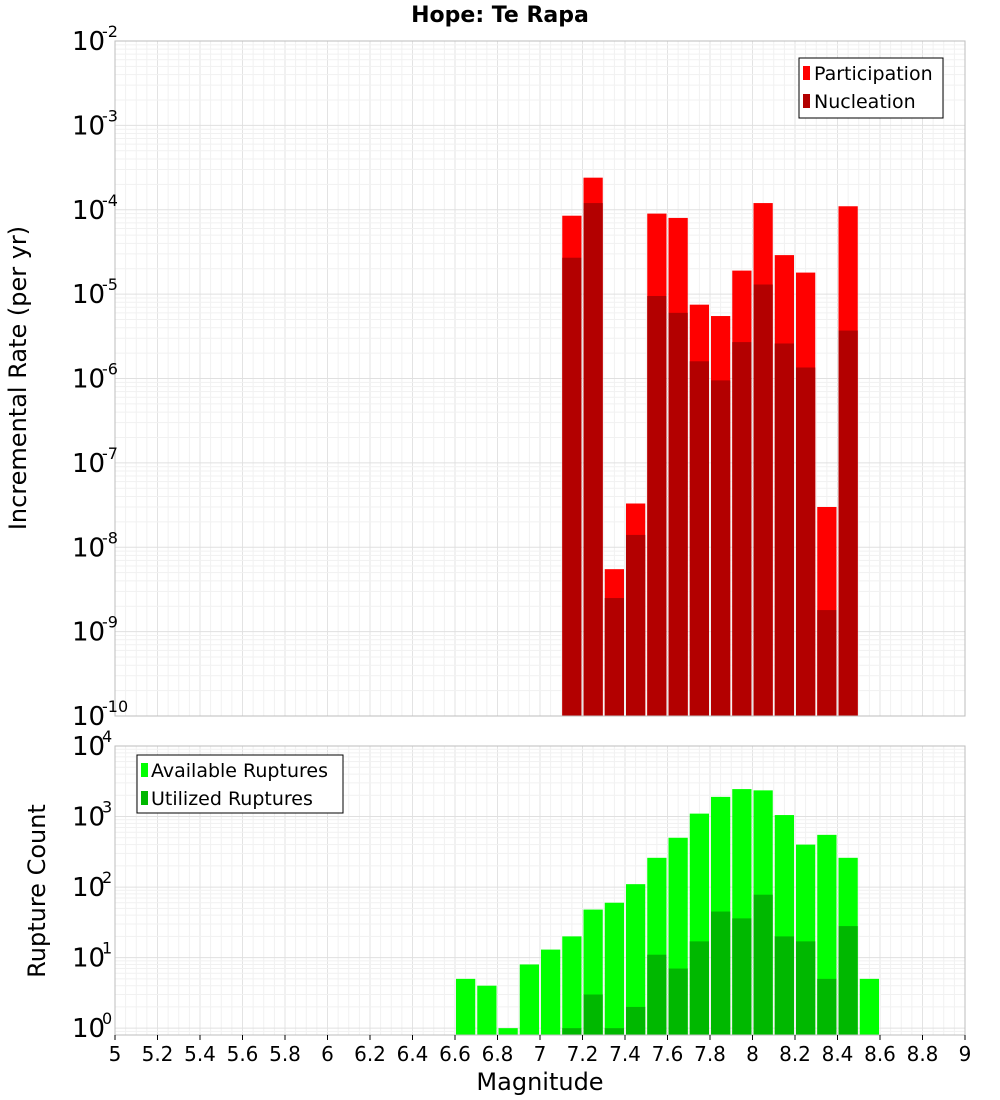  Describe the element at coordinates (110, 453) in the screenshot. I see `y-tick-exponent: -7` at that location.